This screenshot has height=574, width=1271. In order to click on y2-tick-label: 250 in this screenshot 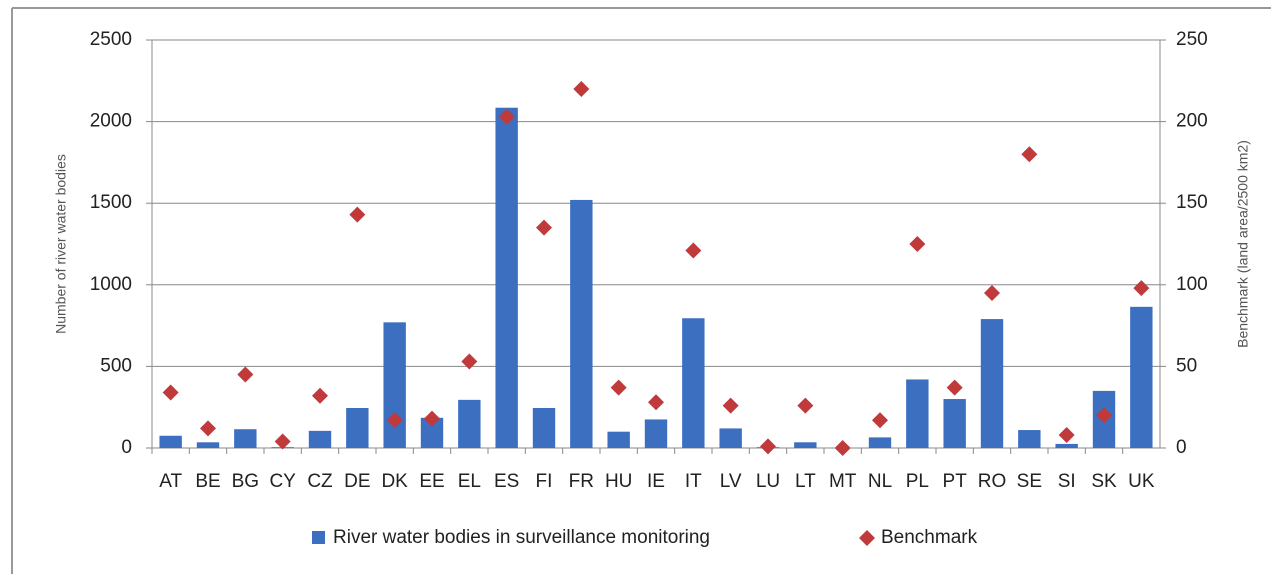, I will do `click(1192, 39)`.